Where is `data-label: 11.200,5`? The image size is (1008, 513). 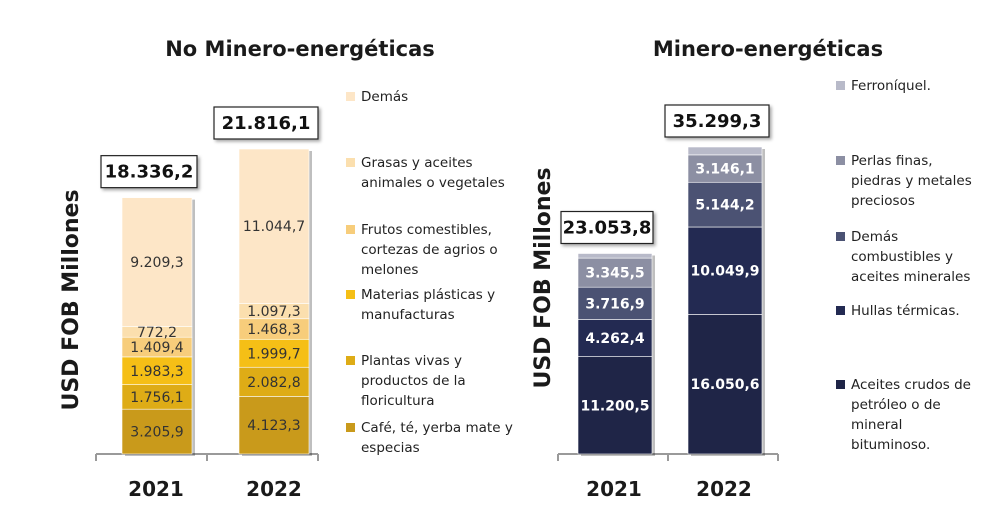
data-label: 11.200,5 is located at coordinates (614, 406).